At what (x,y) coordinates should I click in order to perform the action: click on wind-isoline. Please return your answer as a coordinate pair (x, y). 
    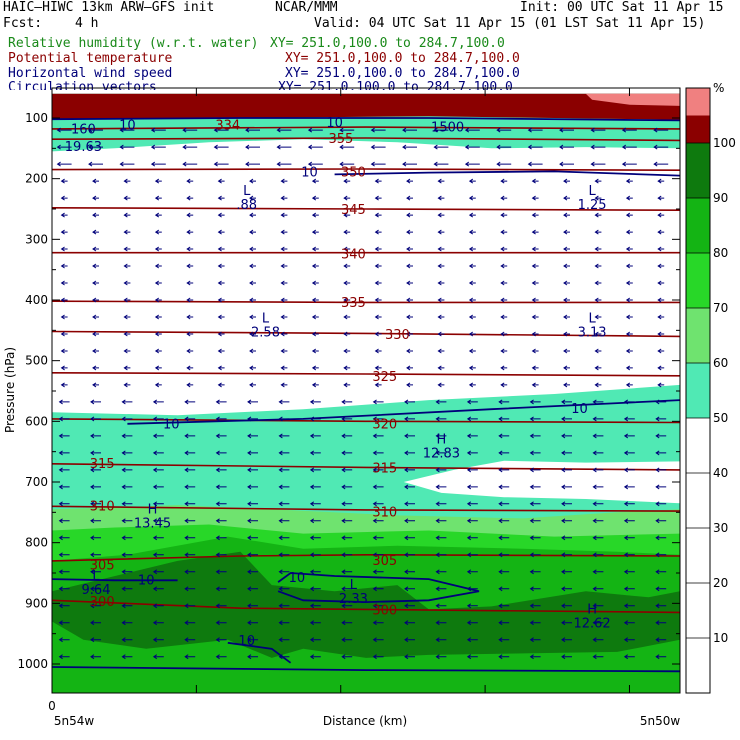
    Looking at the image, I should click on (115, 580).